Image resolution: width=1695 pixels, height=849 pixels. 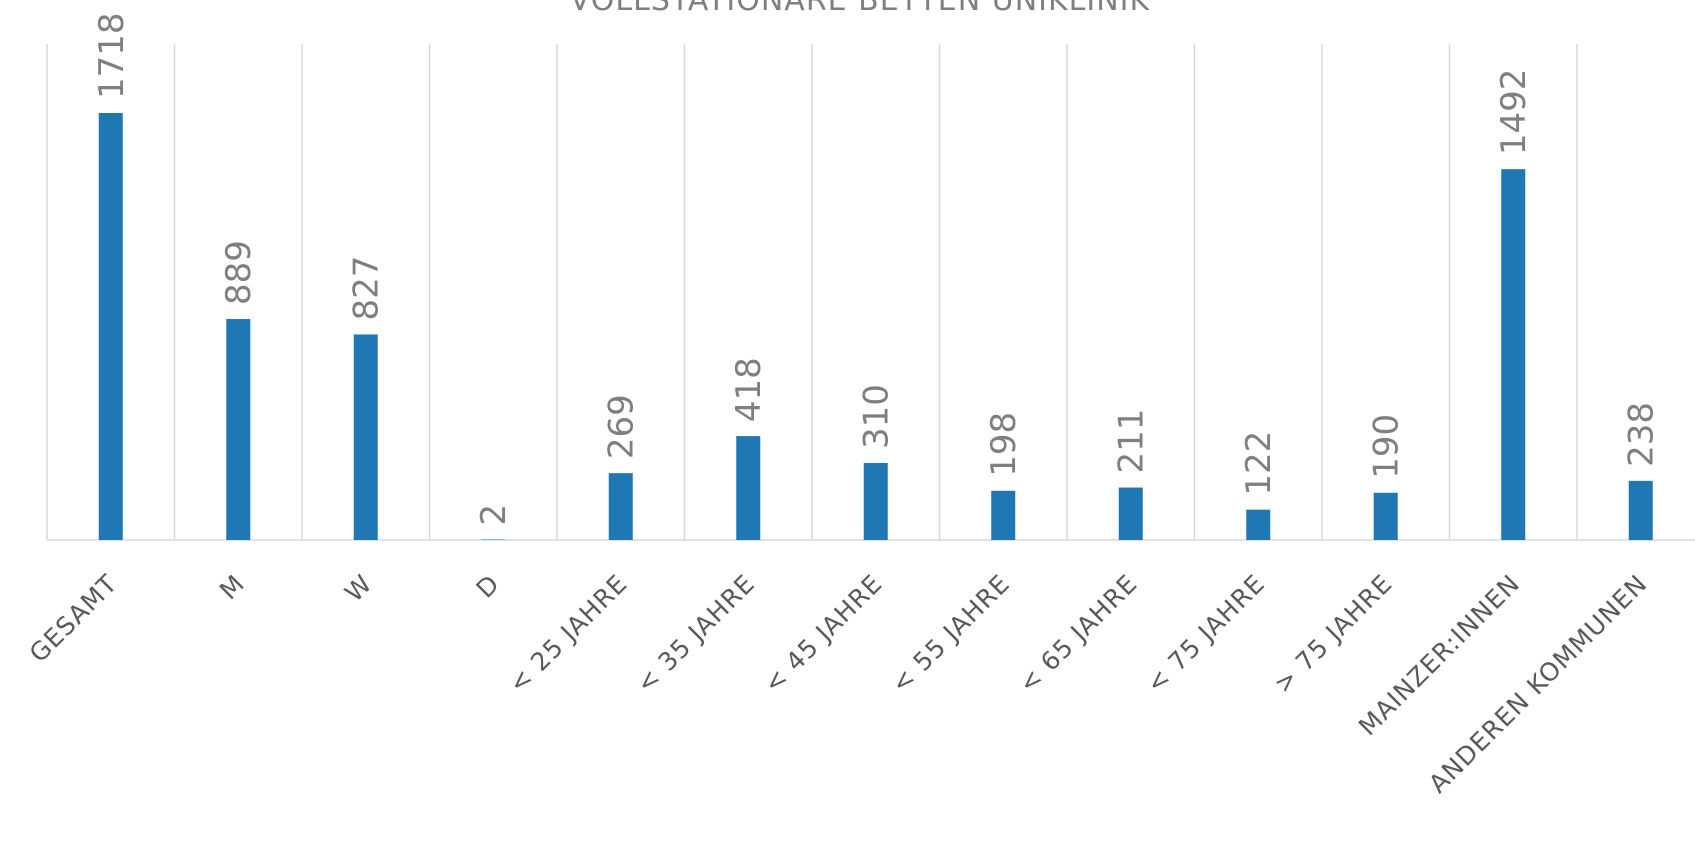 I want to click on data-label: 2, so click(x=494, y=515).